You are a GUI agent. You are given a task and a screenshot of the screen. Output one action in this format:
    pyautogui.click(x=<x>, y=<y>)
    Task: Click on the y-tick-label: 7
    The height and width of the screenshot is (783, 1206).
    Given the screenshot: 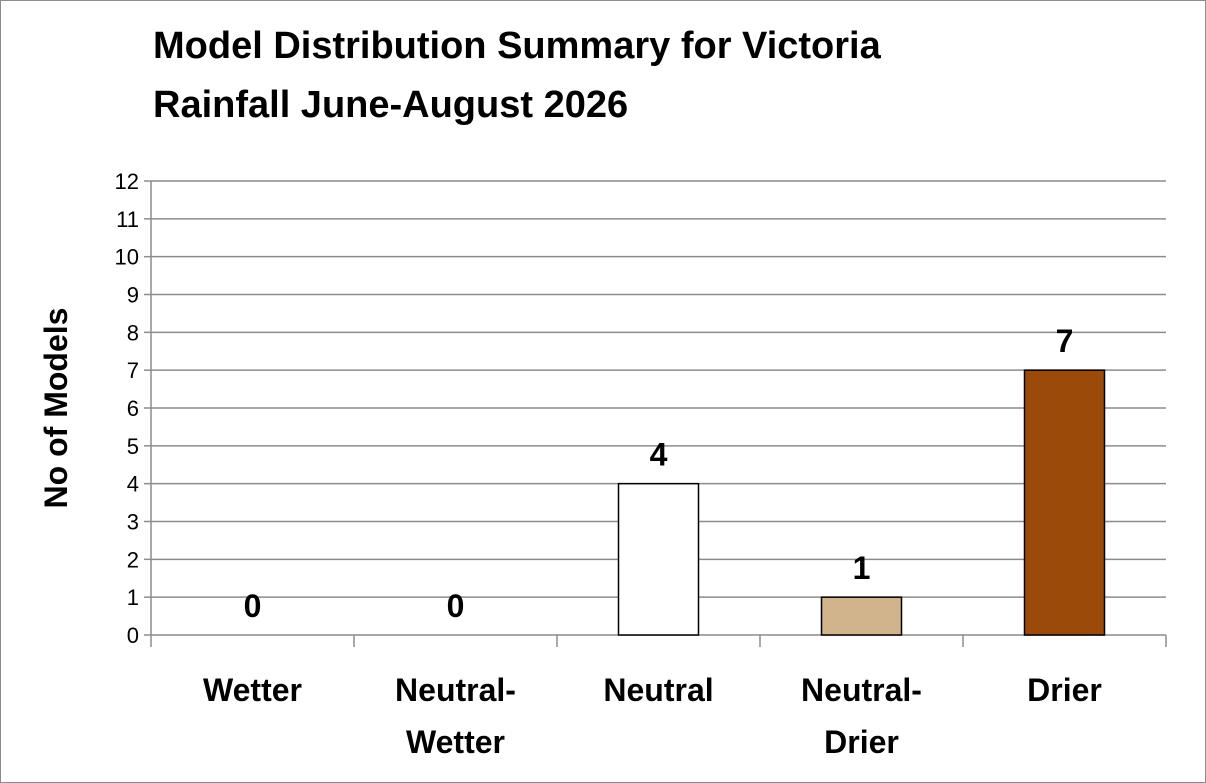 What is the action you would take?
    pyautogui.click(x=133, y=370)
    